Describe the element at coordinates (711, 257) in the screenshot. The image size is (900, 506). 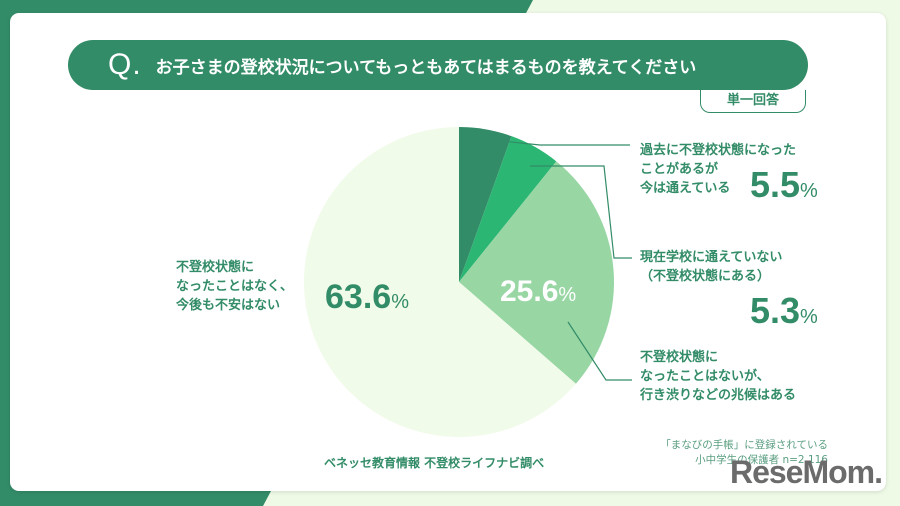
I see `label-line: 現在学校に通えていない` at that location.